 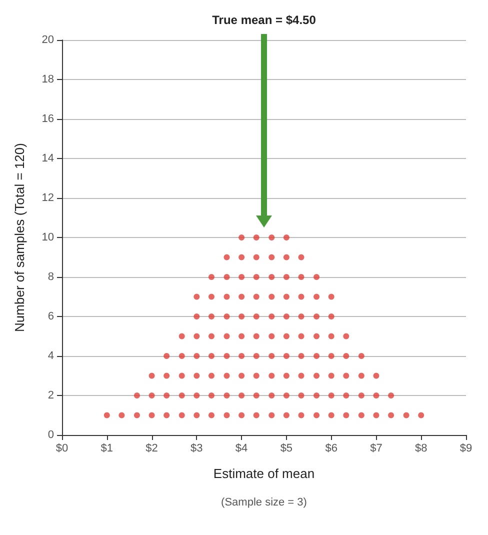 I want to click on x-tick-label: $1, so click(x=107, y=448).